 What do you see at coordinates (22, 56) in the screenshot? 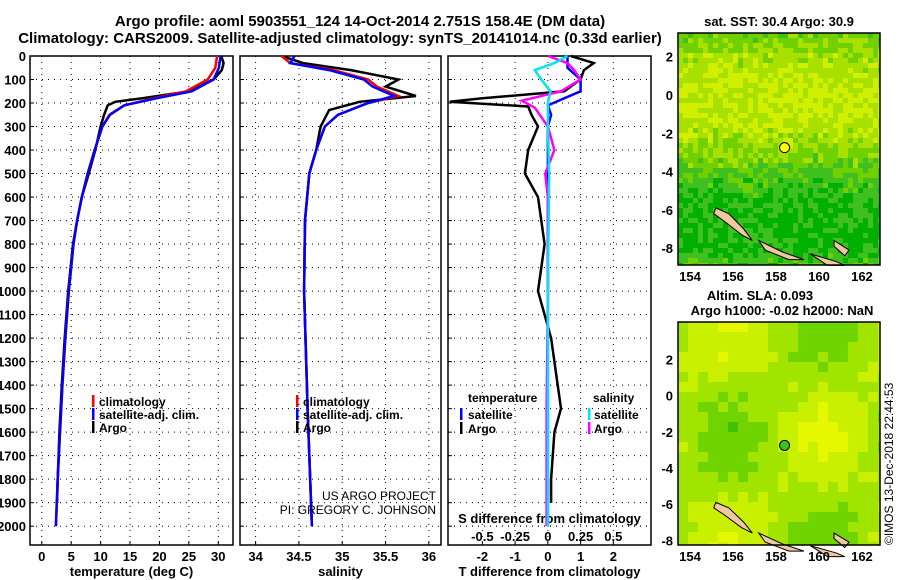
I see `y-tick-label: 0` at bounding box center [22, 56].